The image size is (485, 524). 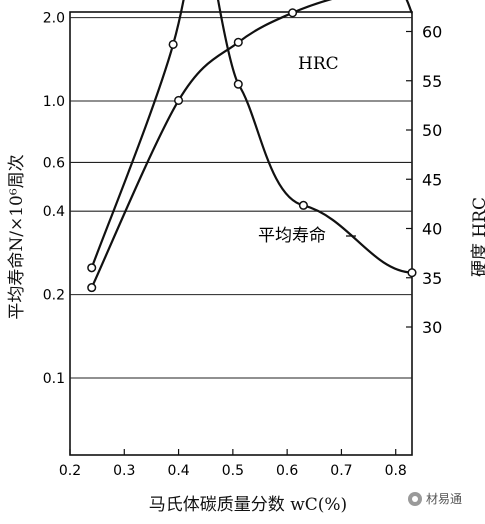 What do you see at coordinates (432, 130) in the screenshot?
I see `y-right-tick-label: 50` at bounding box center [432, 130].